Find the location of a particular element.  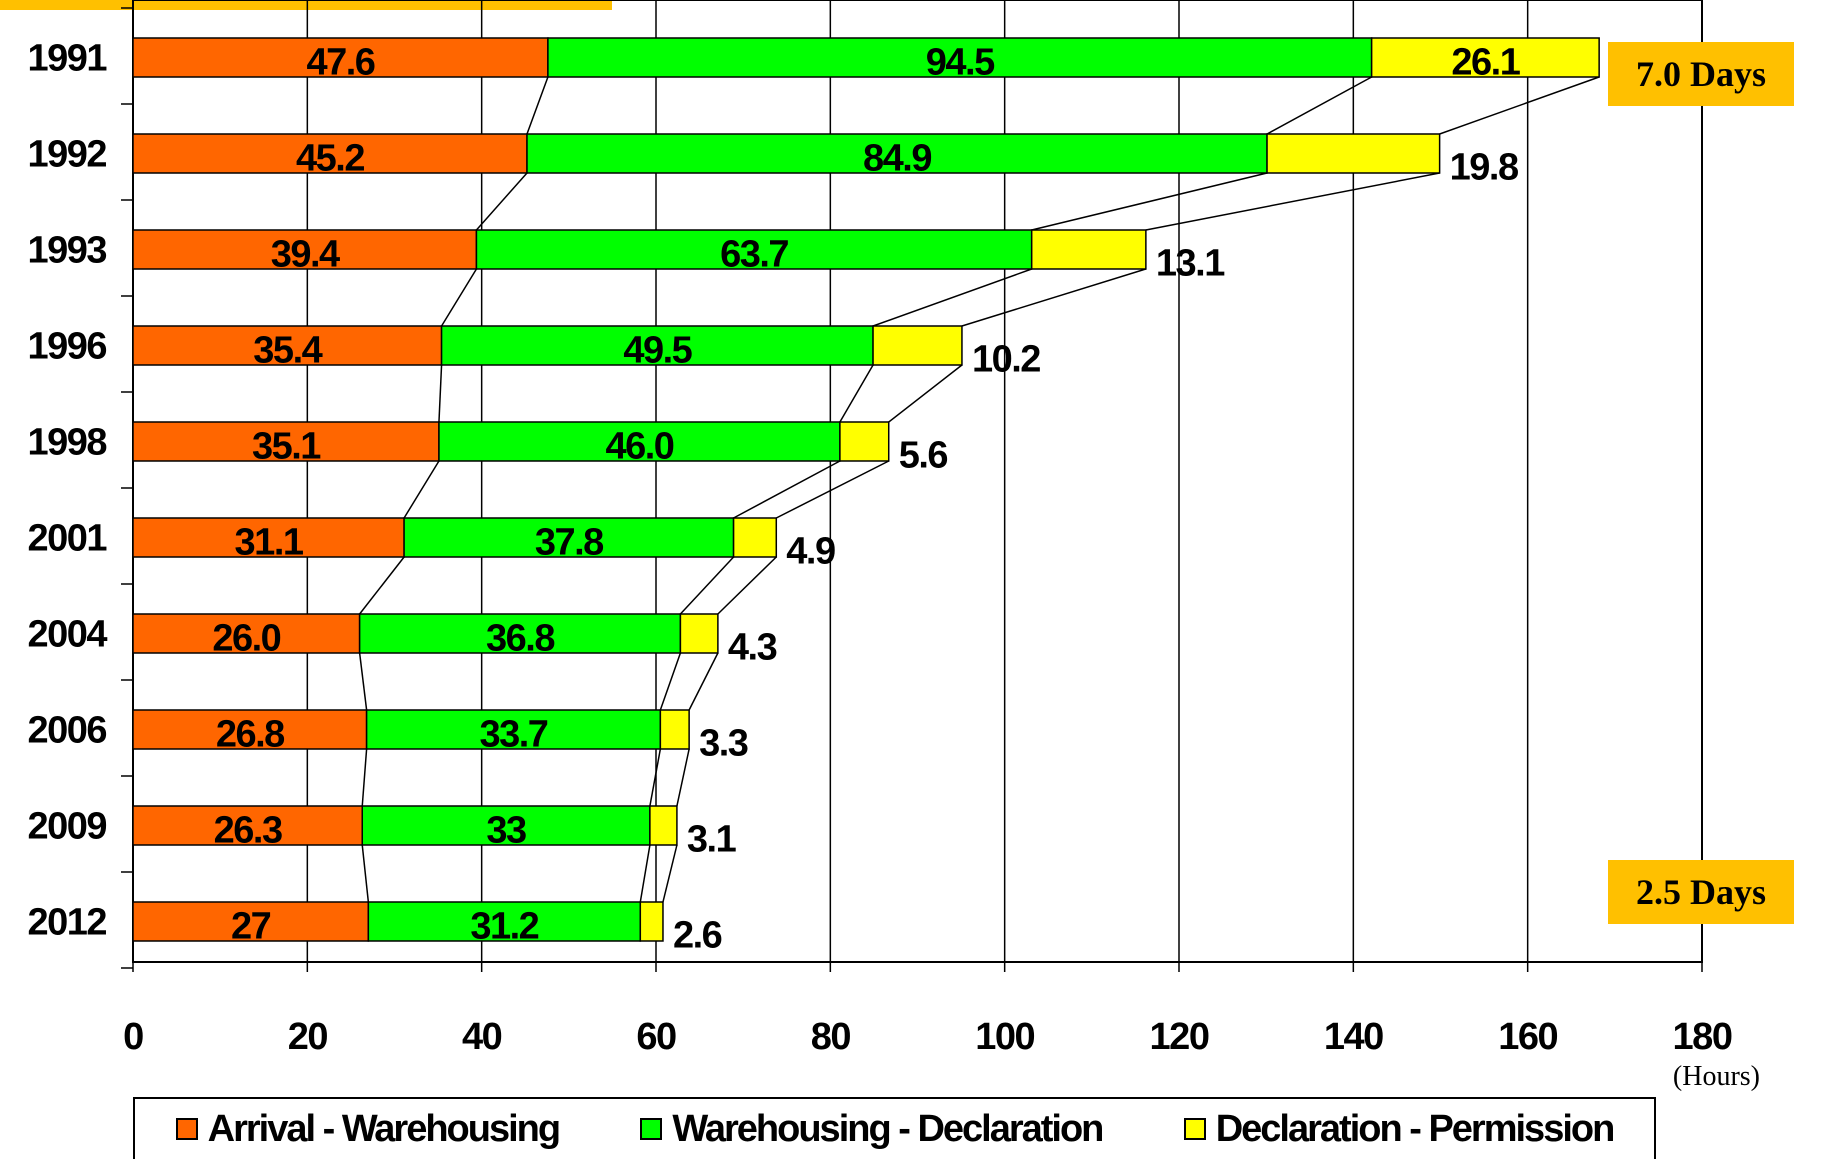

legend-item-declaration: Declaration - Permission is located at coordinates (1399, 1129).